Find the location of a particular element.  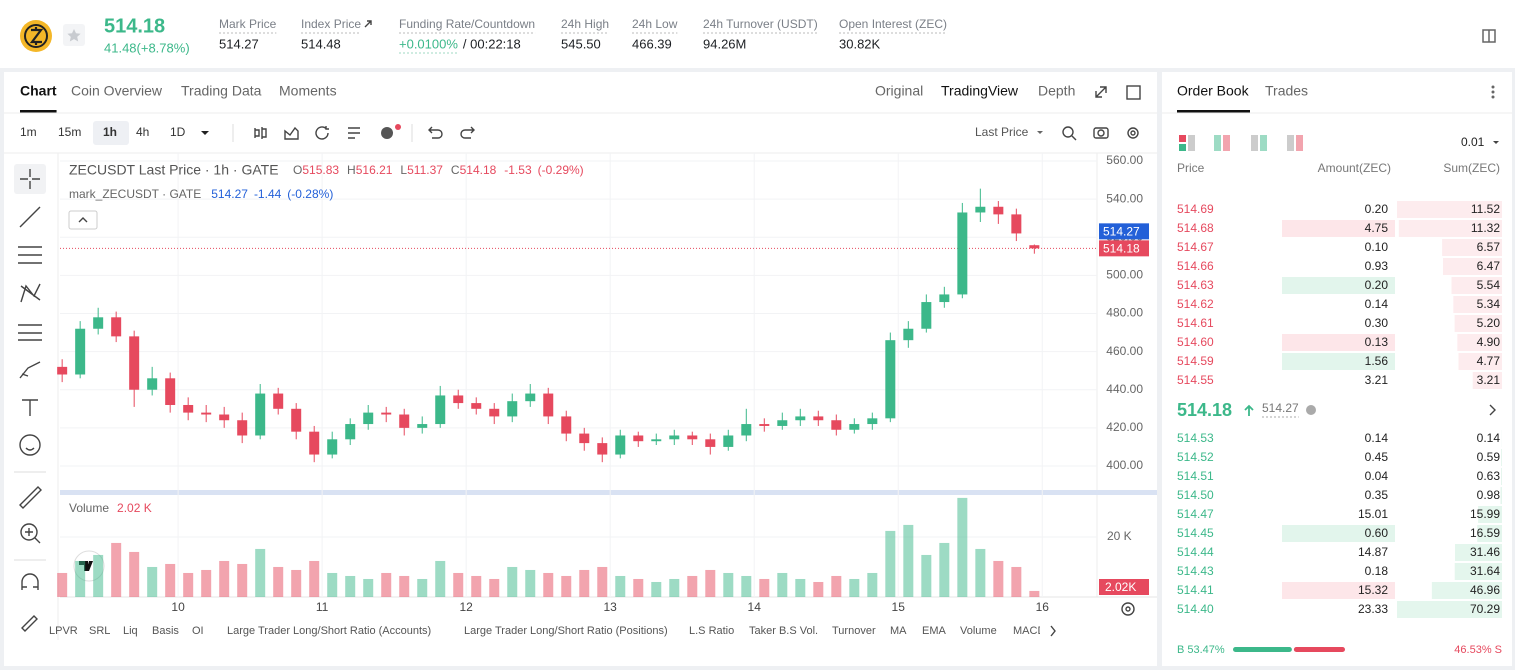

ob-price: 514.66 is located at coordinates (1195, 266).